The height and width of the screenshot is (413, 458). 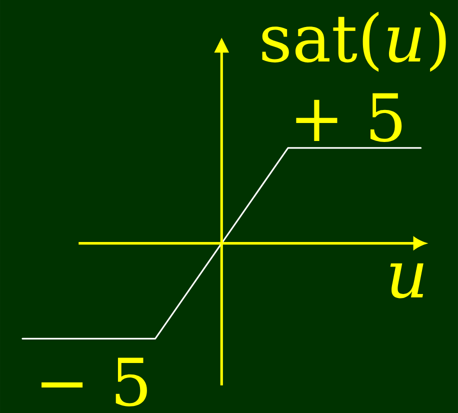 What do you see at coordinates (94, 382) in the screenshot?
I see `data-label: − 5` at bounding box center [94, 382].